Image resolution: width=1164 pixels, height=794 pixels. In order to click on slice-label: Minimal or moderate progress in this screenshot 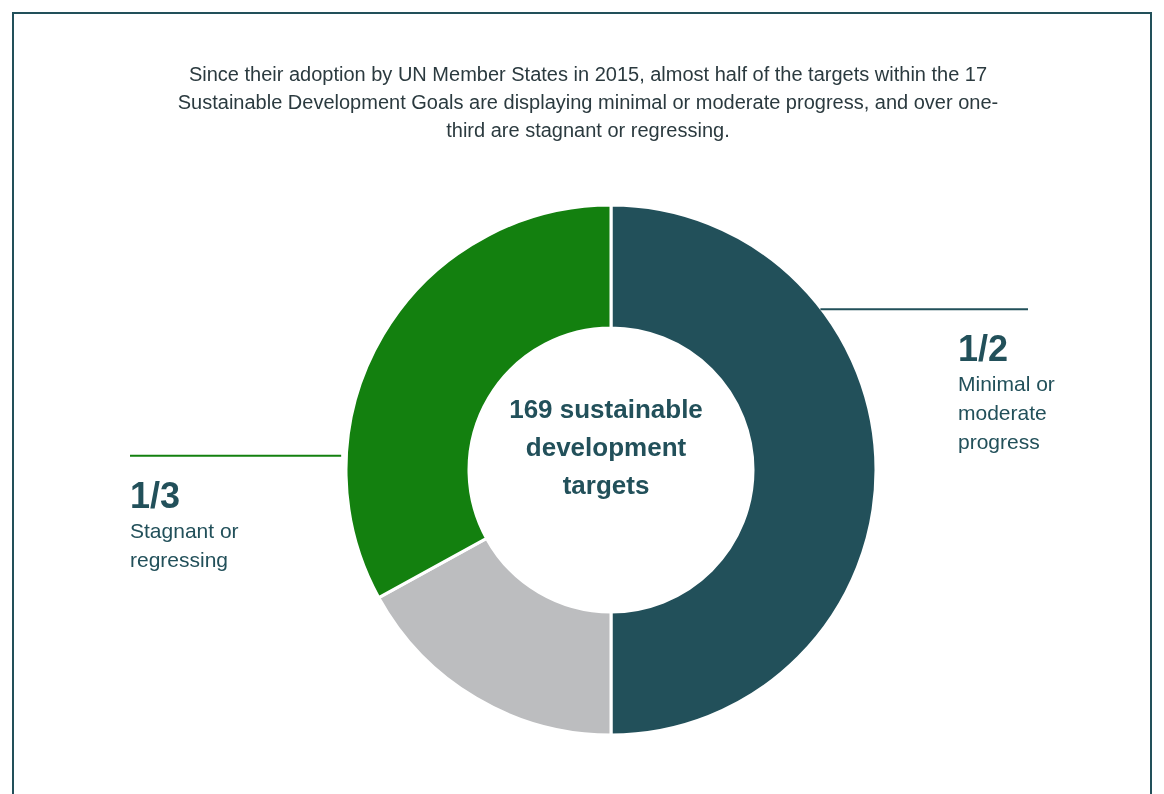, I will do `click(1007, 413)`.